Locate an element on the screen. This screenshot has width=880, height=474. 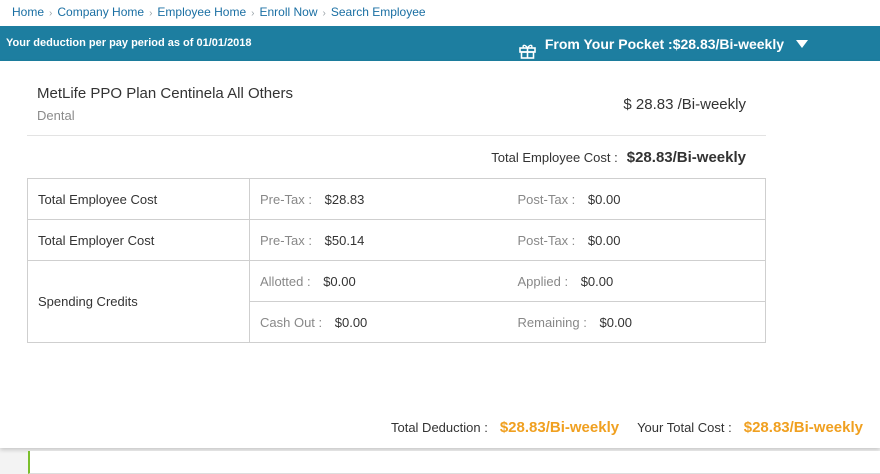
breadcrumb-search-employee: Search Employee is located at coordinates (378, 12).